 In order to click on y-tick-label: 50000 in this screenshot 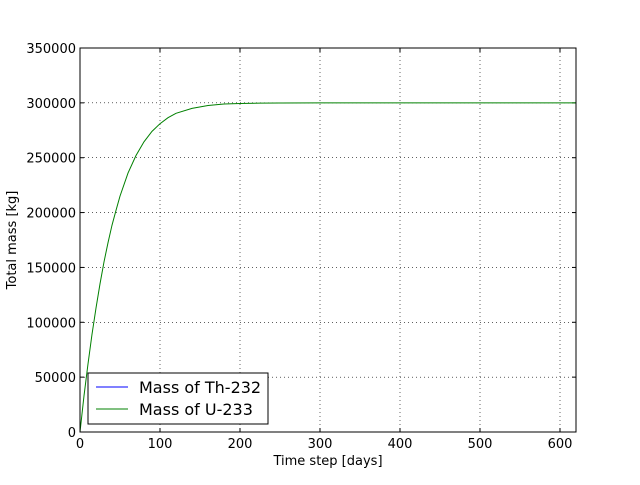, I will do `click(55, 378)`.